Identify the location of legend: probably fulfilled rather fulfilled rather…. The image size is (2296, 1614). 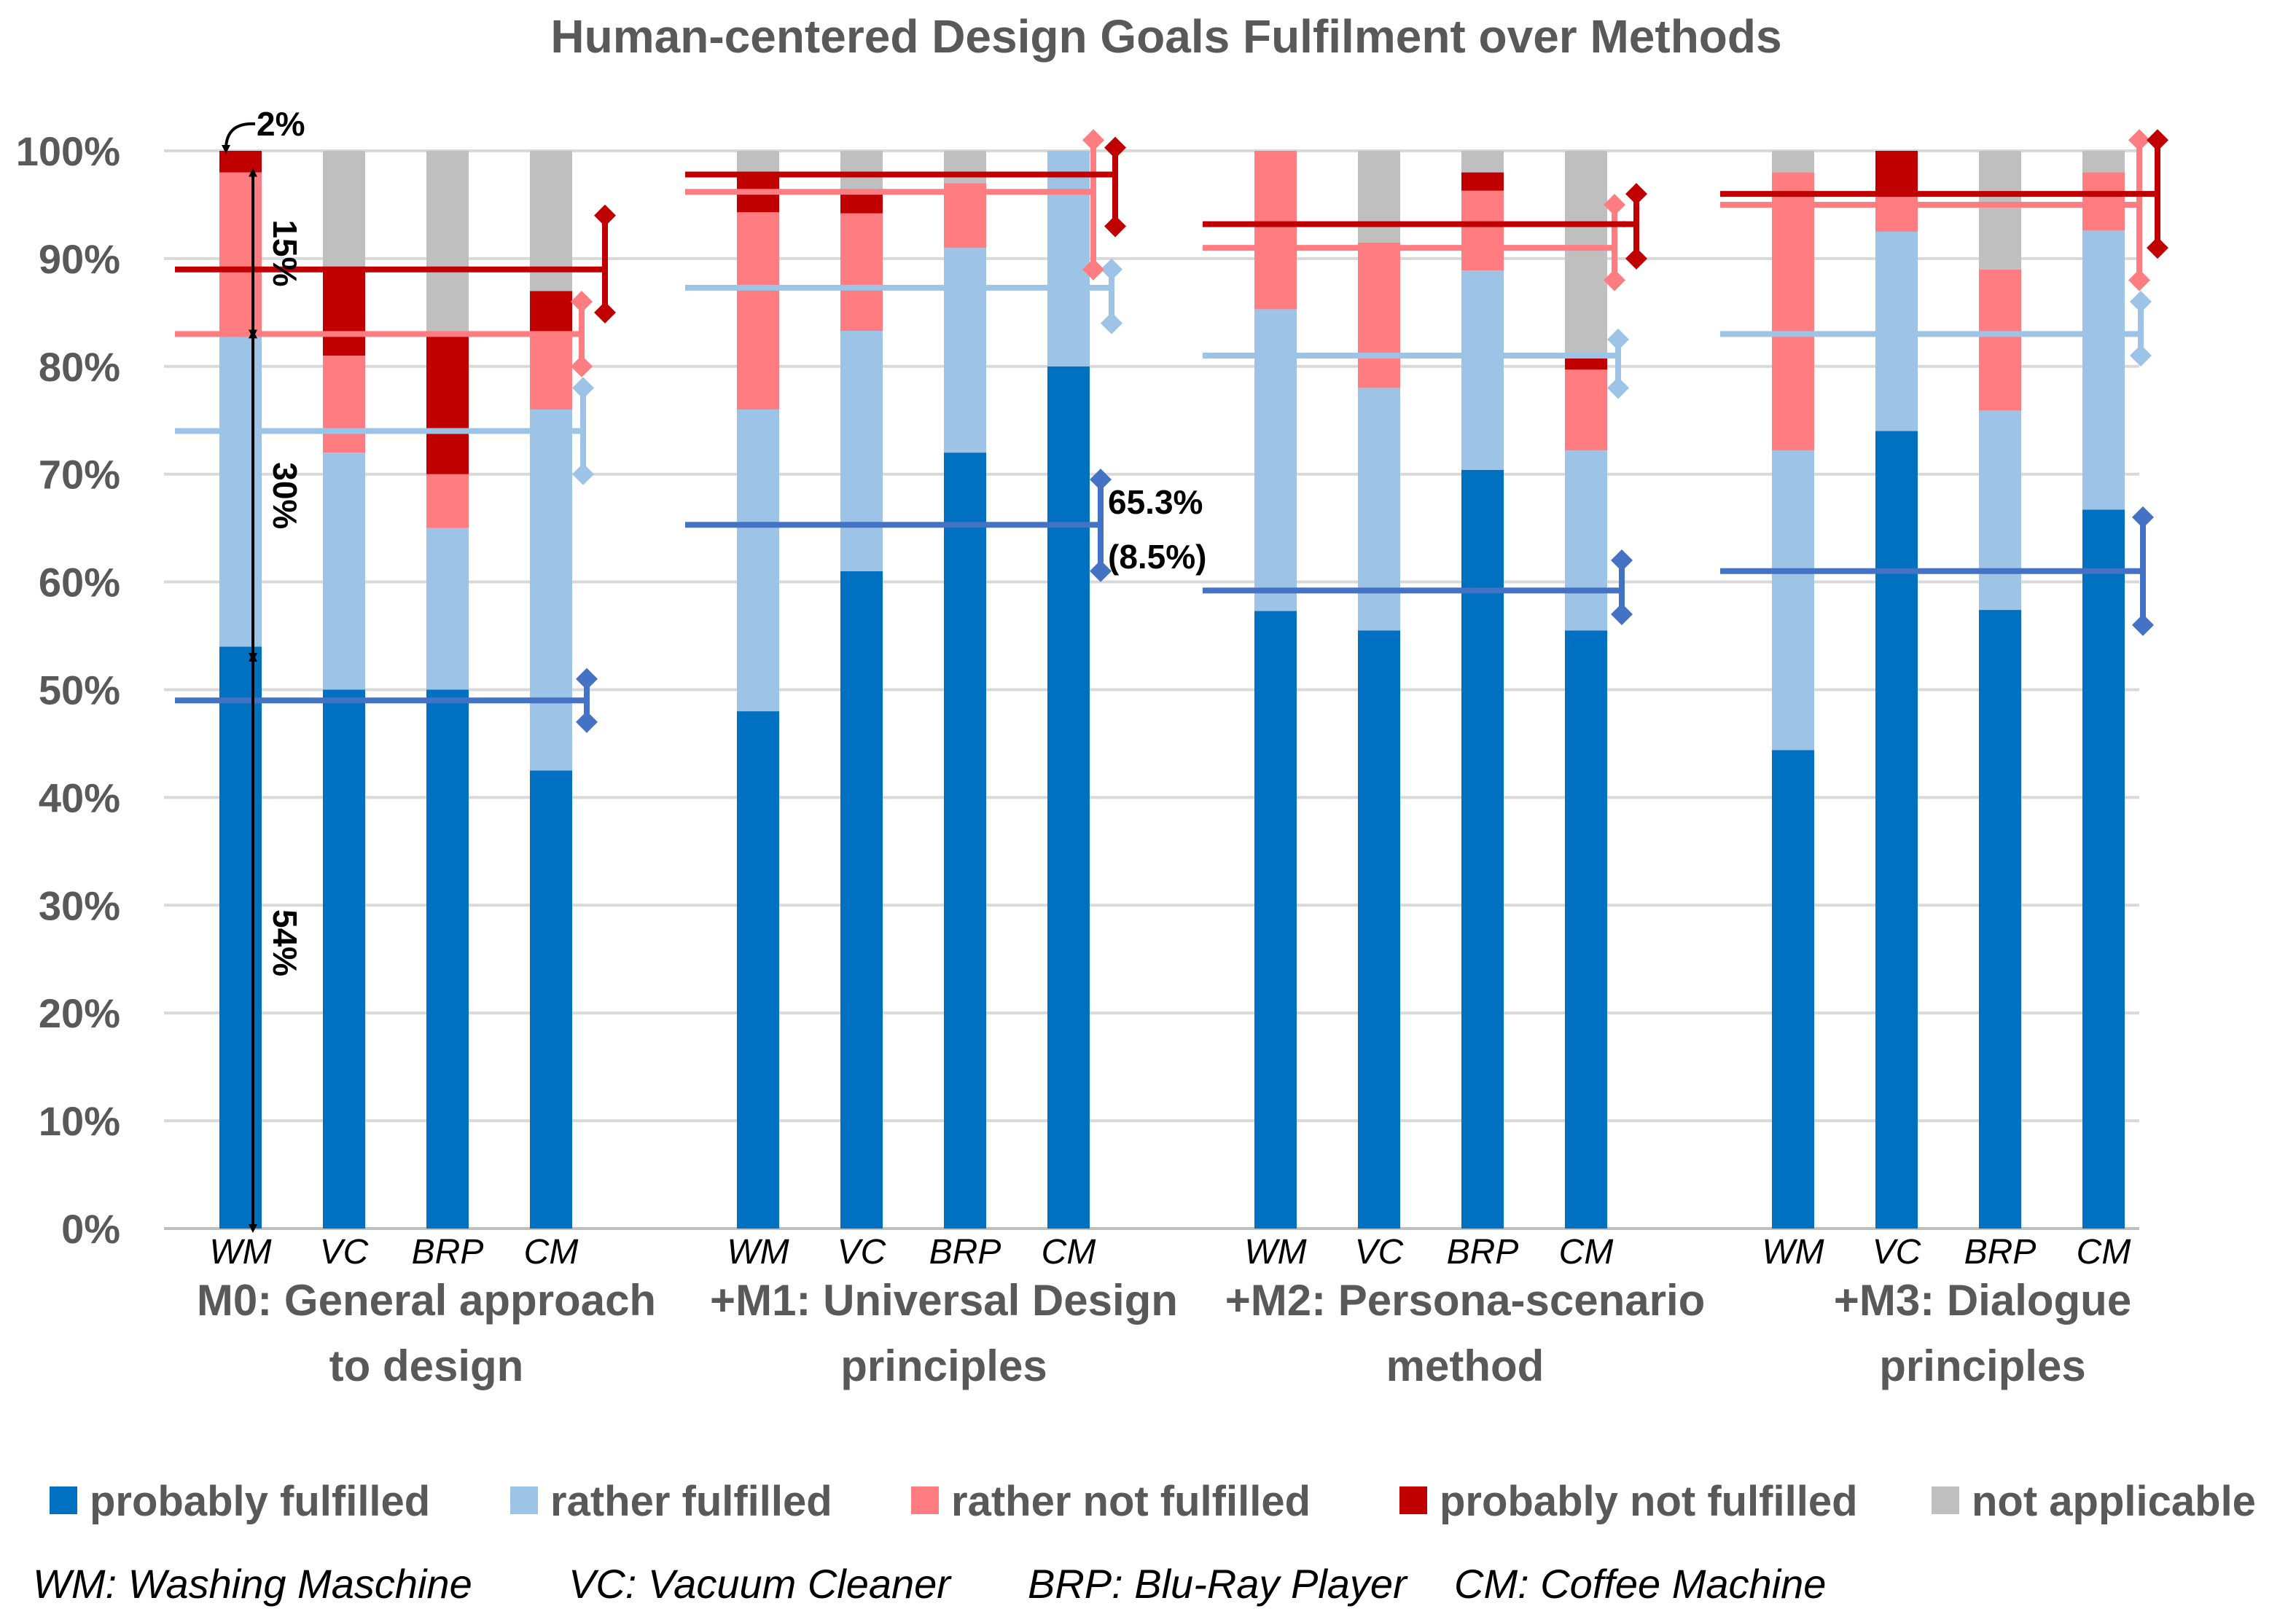
(1153, 1501).